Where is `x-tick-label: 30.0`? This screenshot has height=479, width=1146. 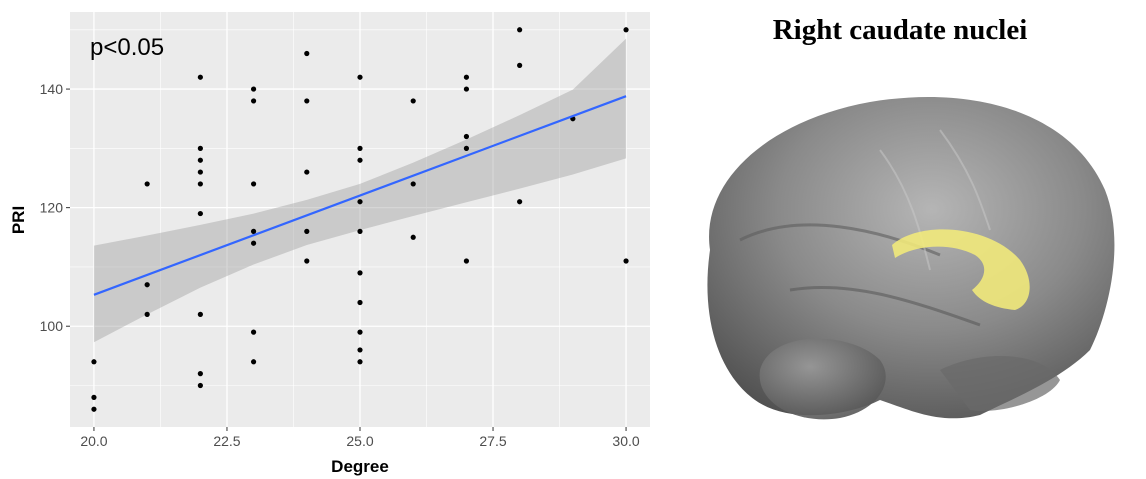
x-tick-label: 30.0 is located at coordinates (625, 441).